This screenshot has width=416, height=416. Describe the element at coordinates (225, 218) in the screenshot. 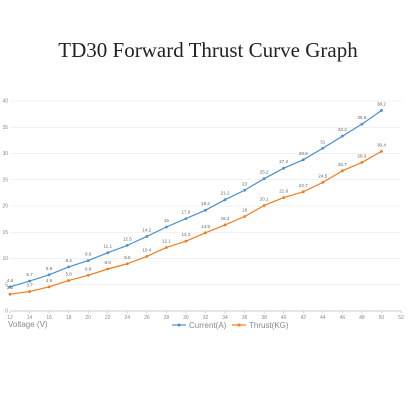

I see `data-label: 16.4` at that location.